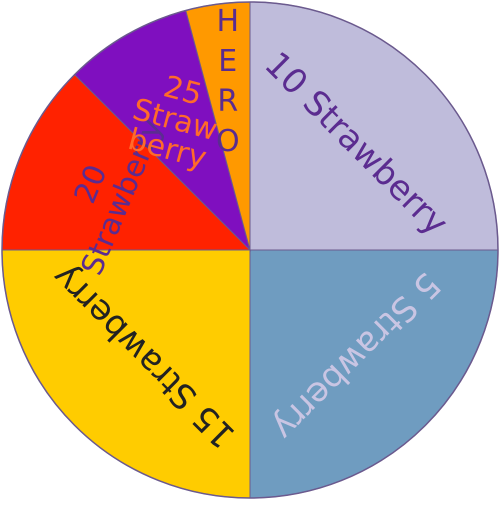  What do you see at coordinates (227, 101) in the screenshot?
I see `wheel-label-line: R` at bounding box center [227, 101].